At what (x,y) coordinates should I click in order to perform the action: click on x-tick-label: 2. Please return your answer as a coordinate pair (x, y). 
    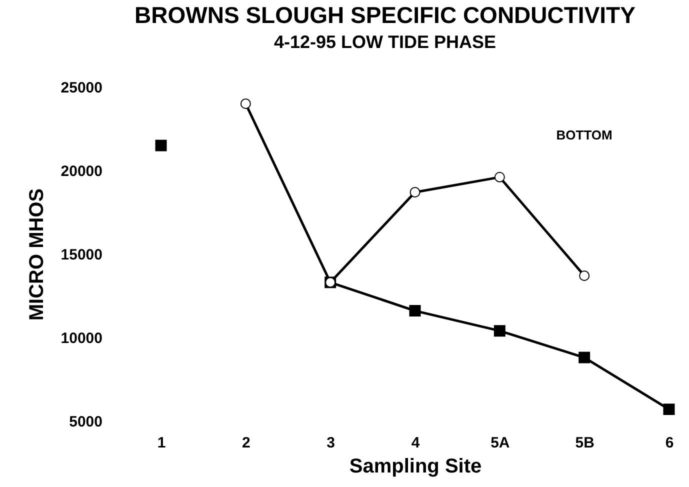
    Looking at the image, I should click on (246, 443).